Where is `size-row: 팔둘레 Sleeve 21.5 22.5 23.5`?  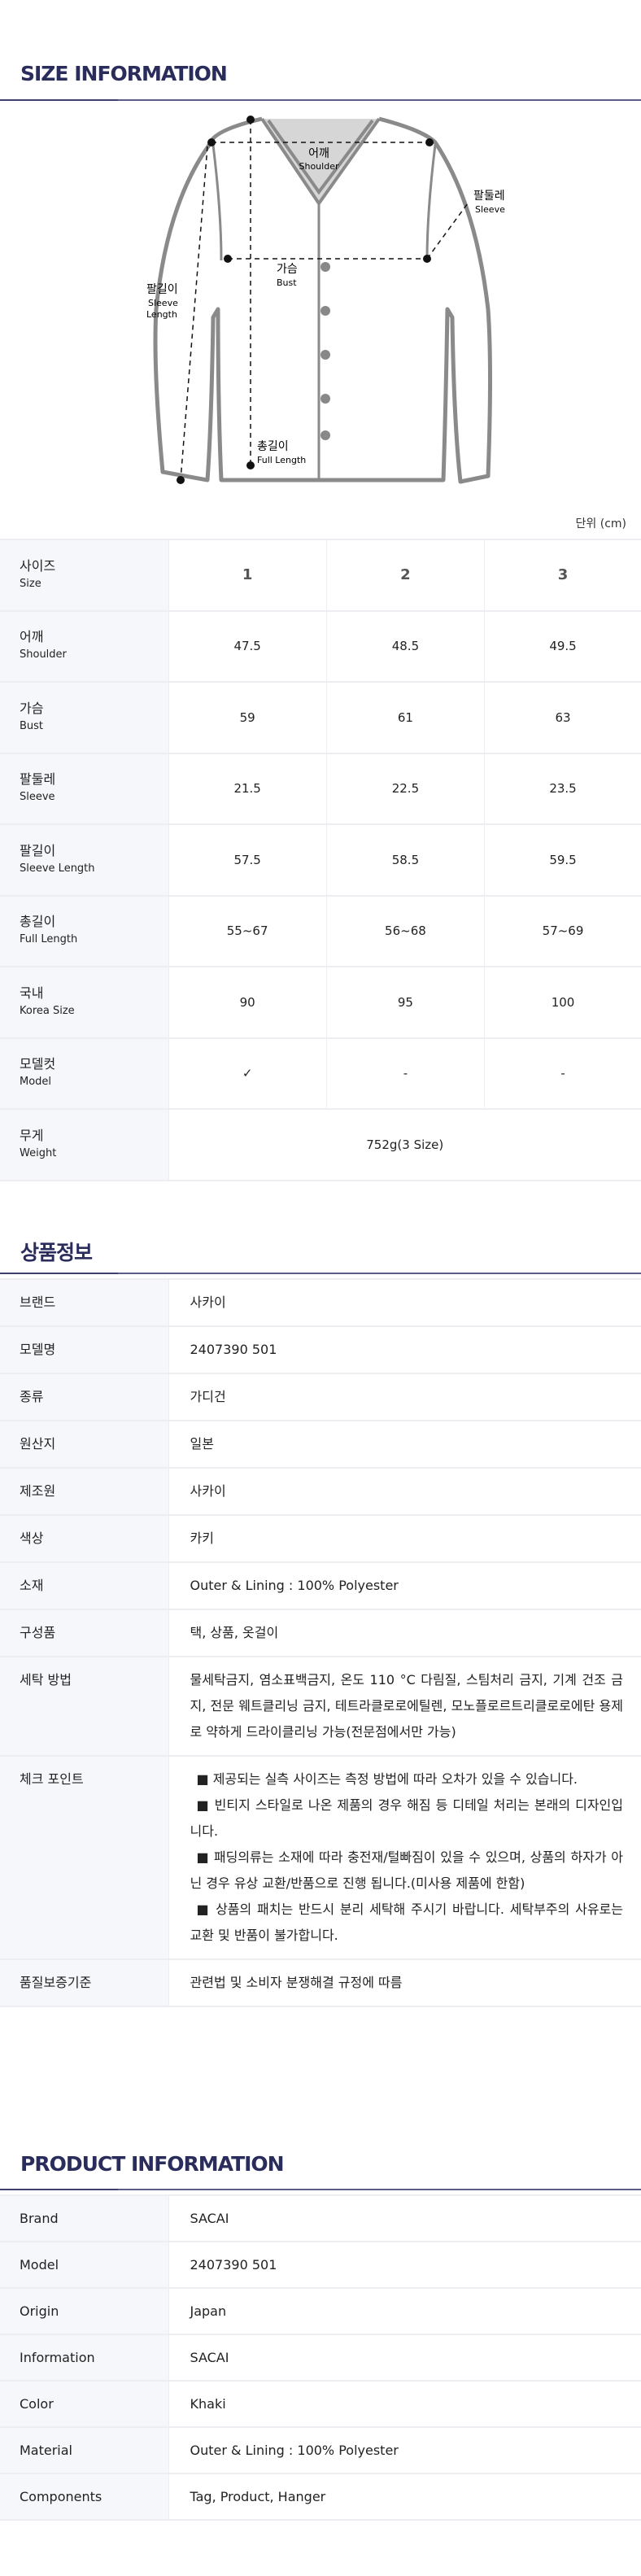
size-row: 팔둘레 Sleeve 21.5 22.5 23.5 is located at coordinates (320, 788).